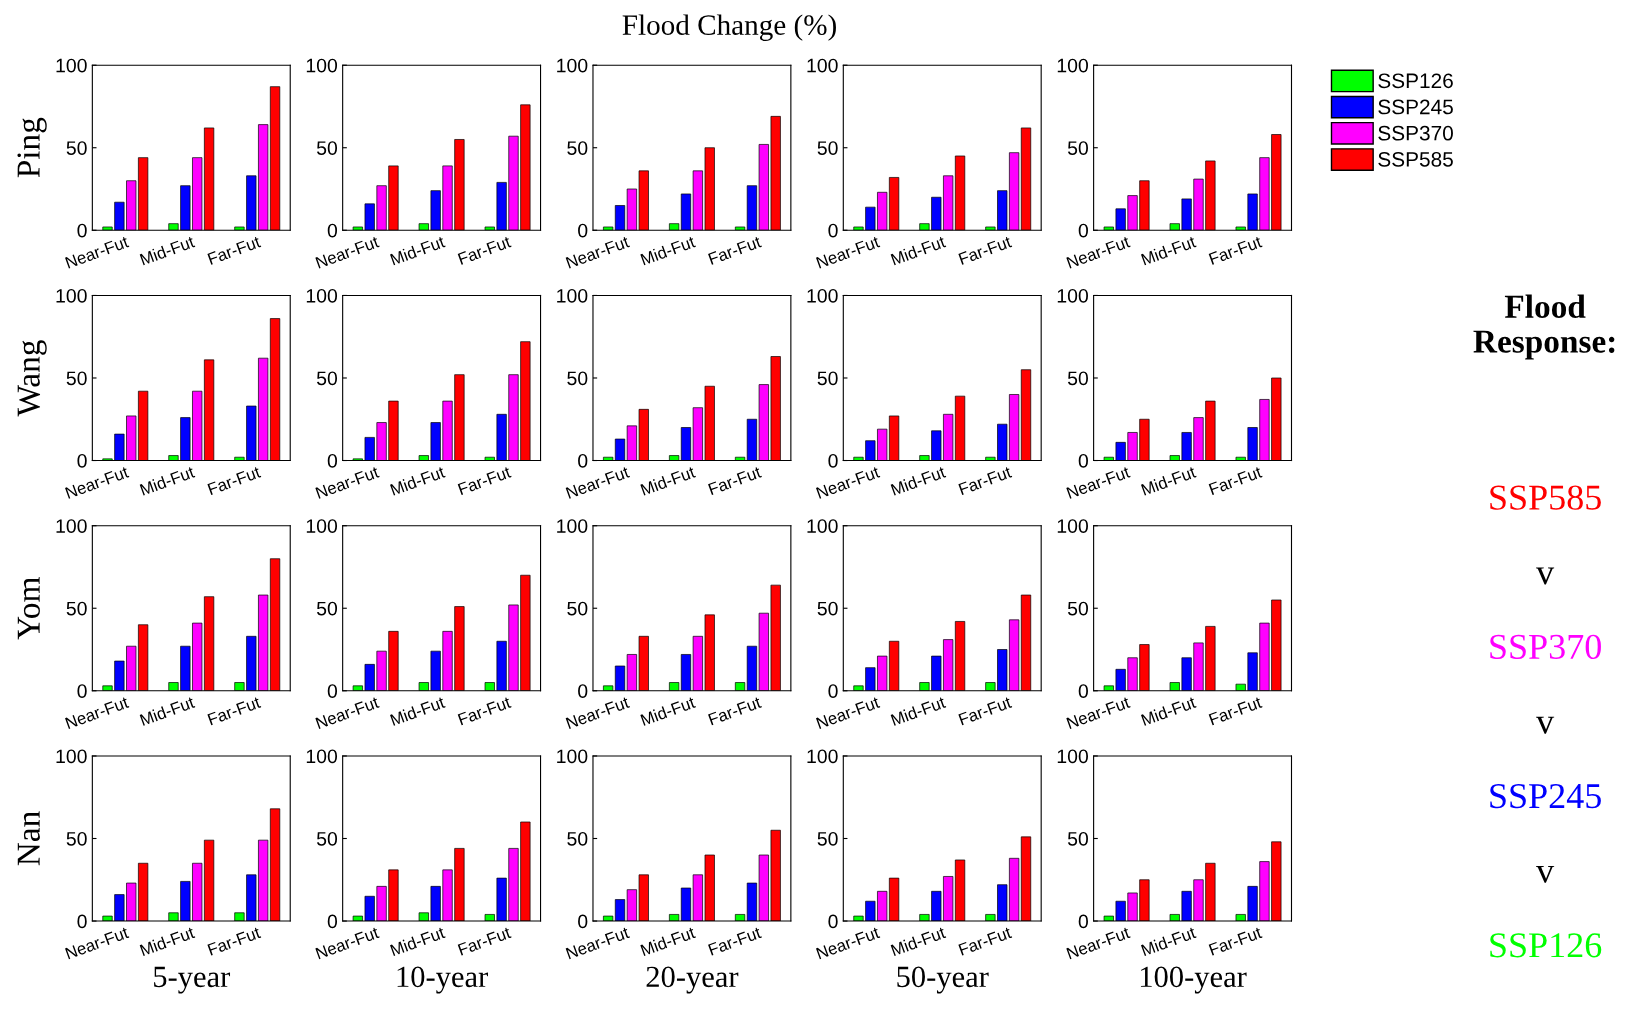 The image size is (1649, 1022). What do you see at coordinates (1546, 945) in the screenshot?
I see `text: SSP126` at bounding box center [1546, 945].